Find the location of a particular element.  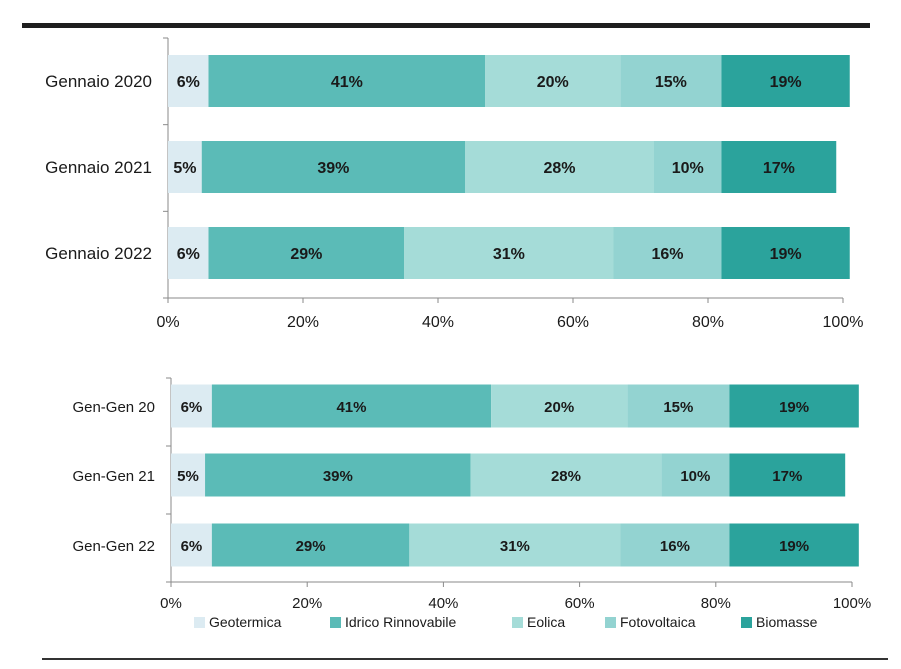

category-label: Gen-Gen 21 is located at coordinates (113, 476).